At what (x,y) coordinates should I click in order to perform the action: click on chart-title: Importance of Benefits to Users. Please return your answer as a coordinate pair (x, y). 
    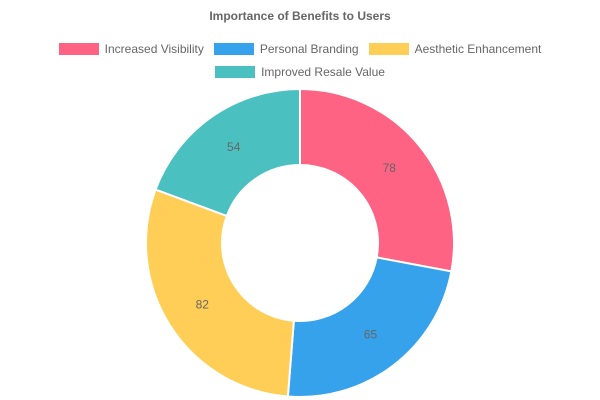
    Looking at the image, I should click on (300, 16).